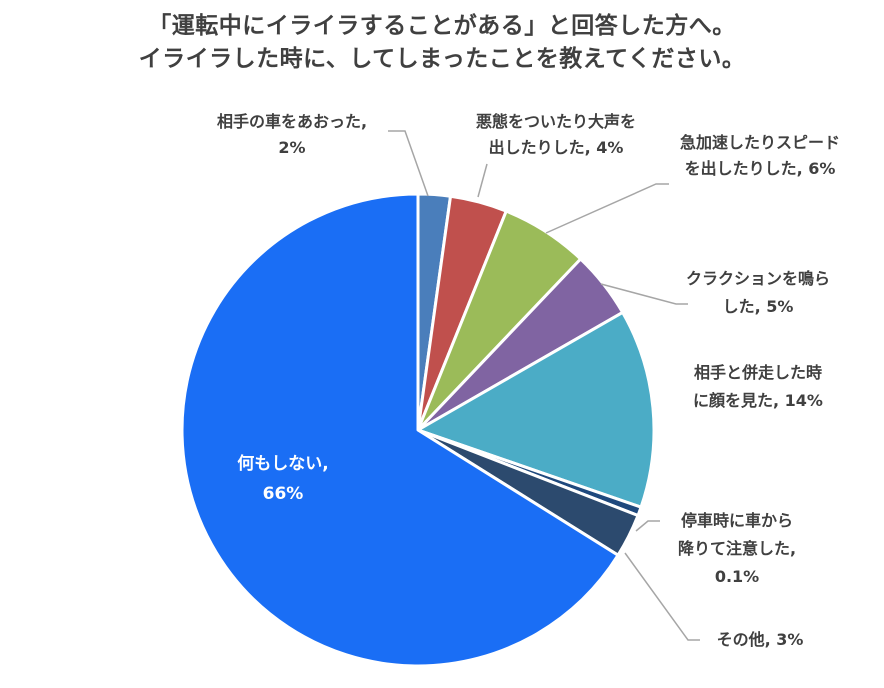 The width and height of the screenshot is (884, 688). What do you see at coordinates (282, 463) in the screenshot?
I see `label-line: 何もしない,` at bounding box center [282, 463].